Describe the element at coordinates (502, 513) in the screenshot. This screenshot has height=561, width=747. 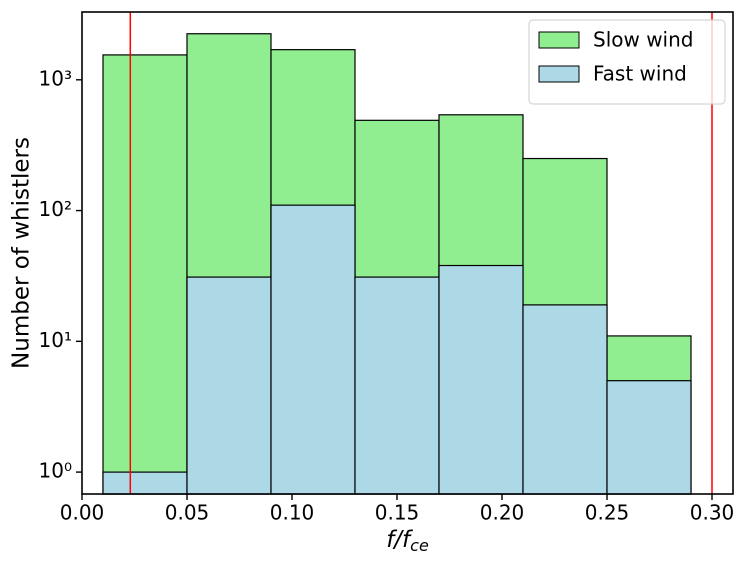
I see `x-tick-label: 0.20` at that location.